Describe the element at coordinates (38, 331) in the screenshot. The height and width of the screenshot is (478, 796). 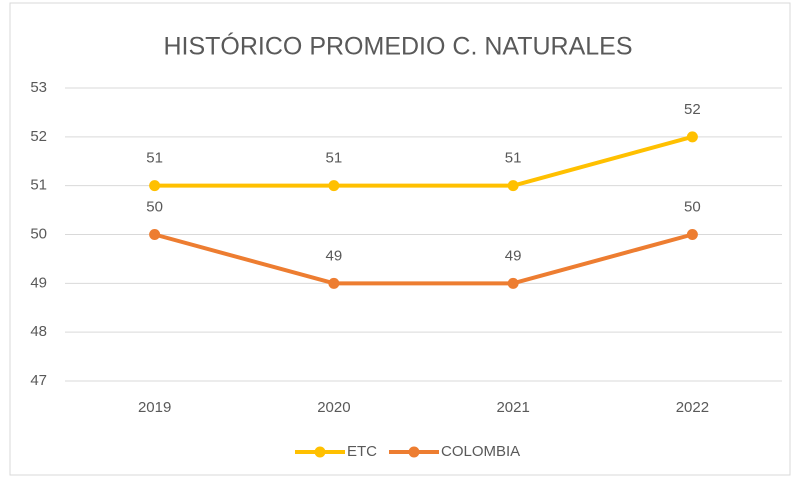
I see `y-tick-label: 48` at that location.